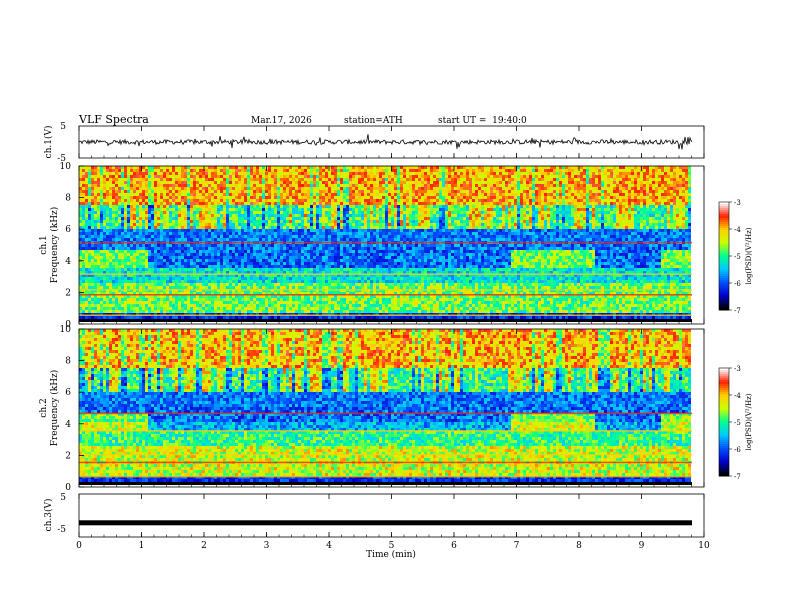  What do you see at coordinates (737, 284) in the screenshot?
I see `ch1-colorbar-tick: -6` at bounding box center [737, 284].